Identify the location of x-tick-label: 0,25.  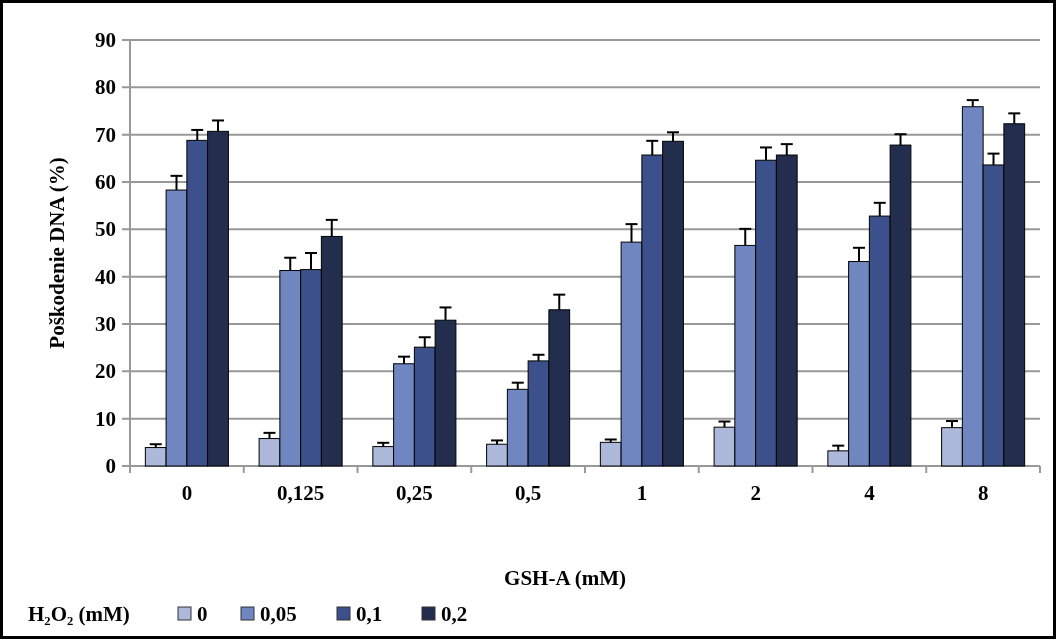
(414, 493).